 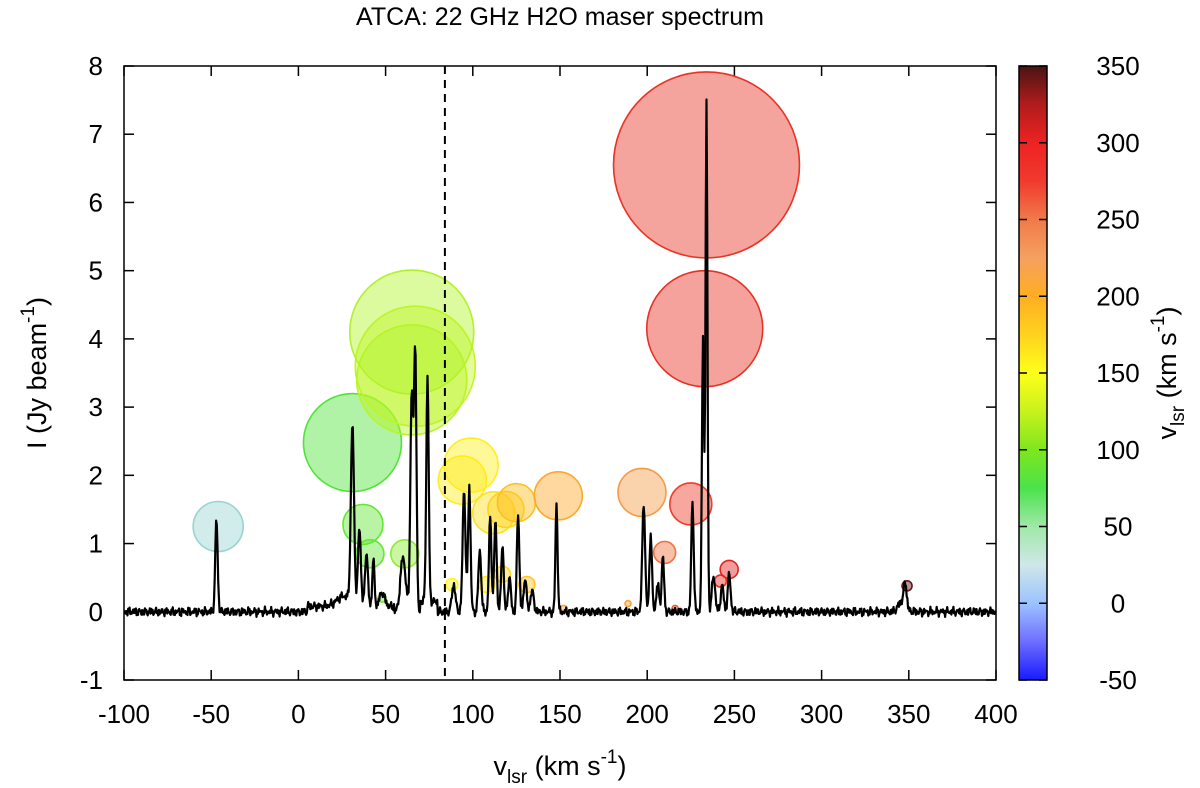 What do you see at coordinates (96, 475) in the screenshot?
I see `y-tick-label: 2` at bounding box center [96, 475].